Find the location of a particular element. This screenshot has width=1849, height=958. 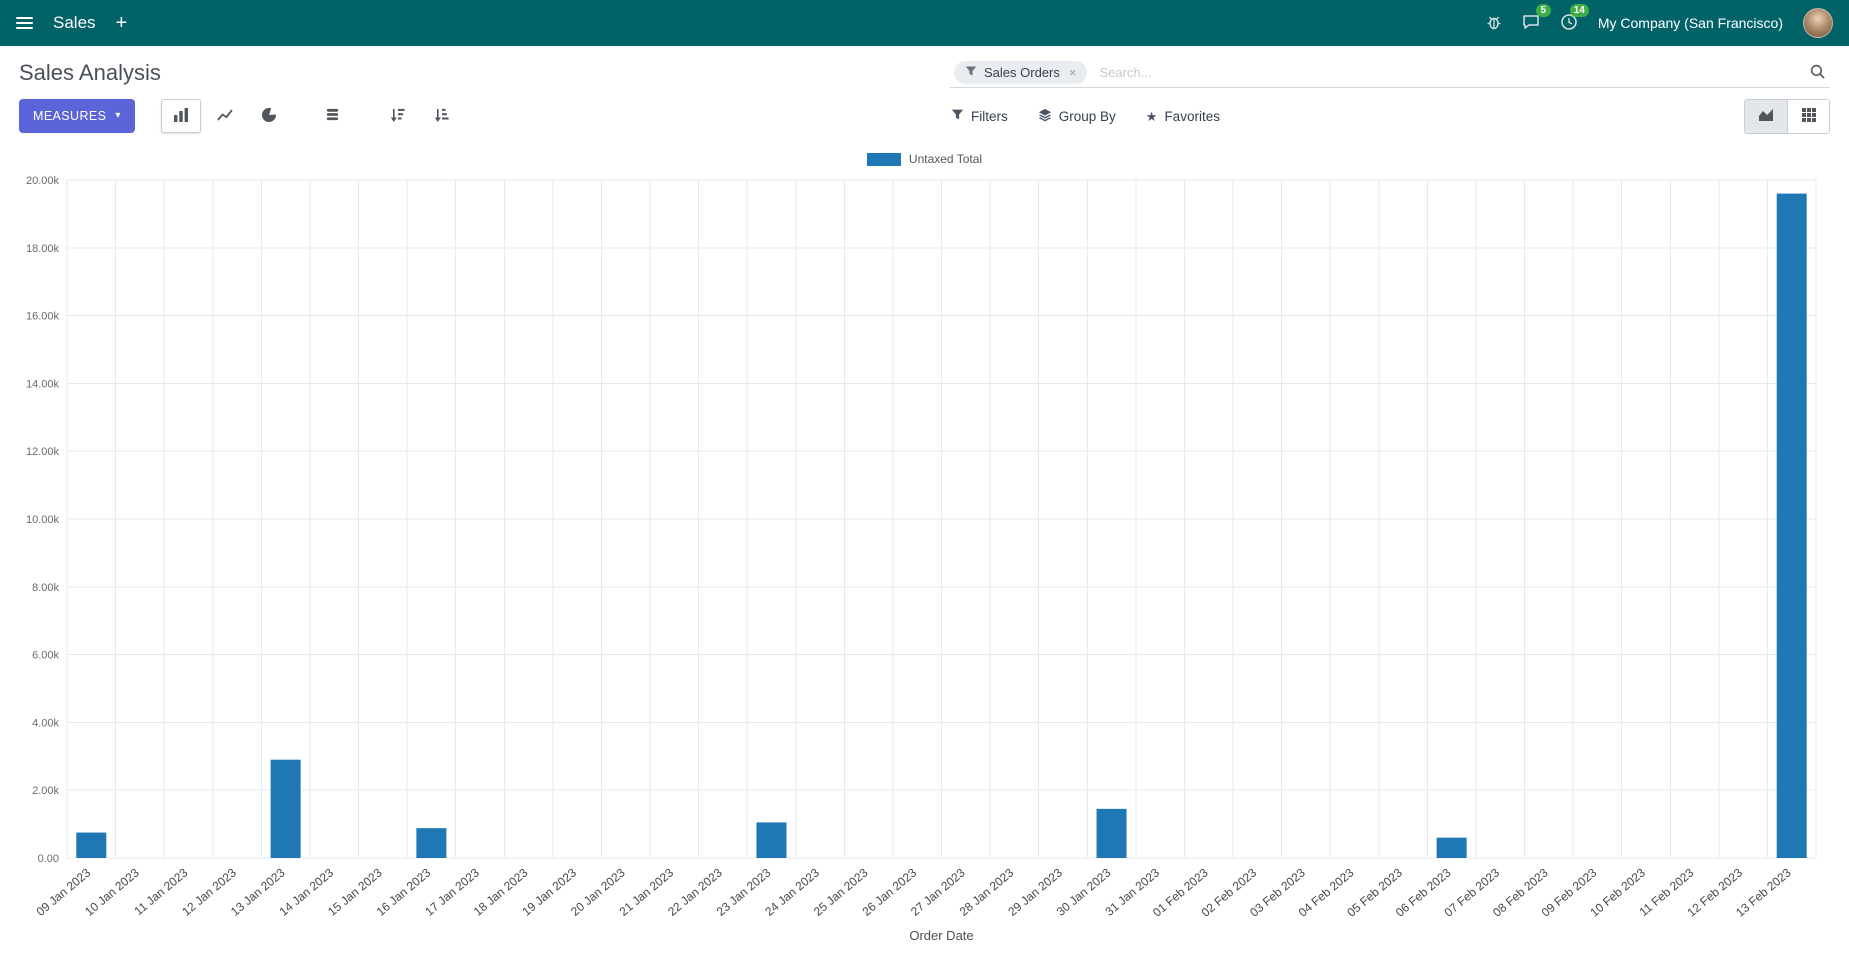

control-panel: Sales Analysis Sales Orders × is located at coordinates (924, 95).